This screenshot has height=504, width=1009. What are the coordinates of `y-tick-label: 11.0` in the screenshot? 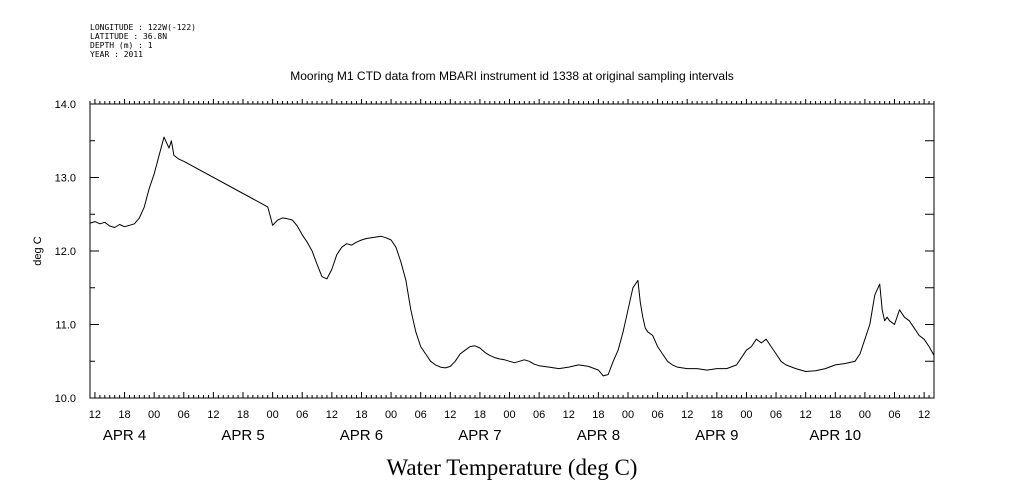 It's located at (65, 326).